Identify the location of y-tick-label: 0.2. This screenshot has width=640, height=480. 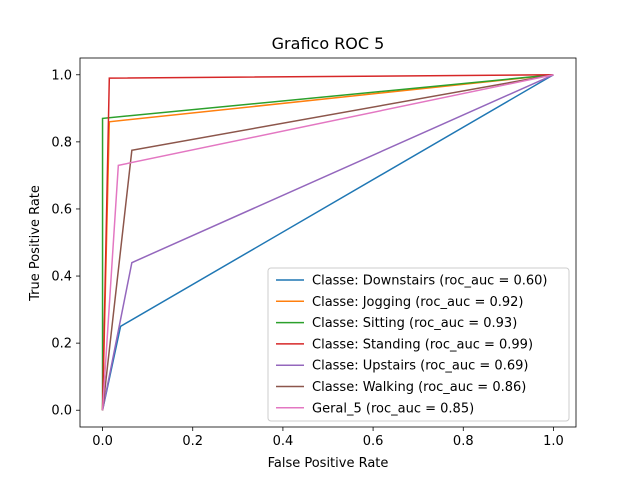
(61, 344).